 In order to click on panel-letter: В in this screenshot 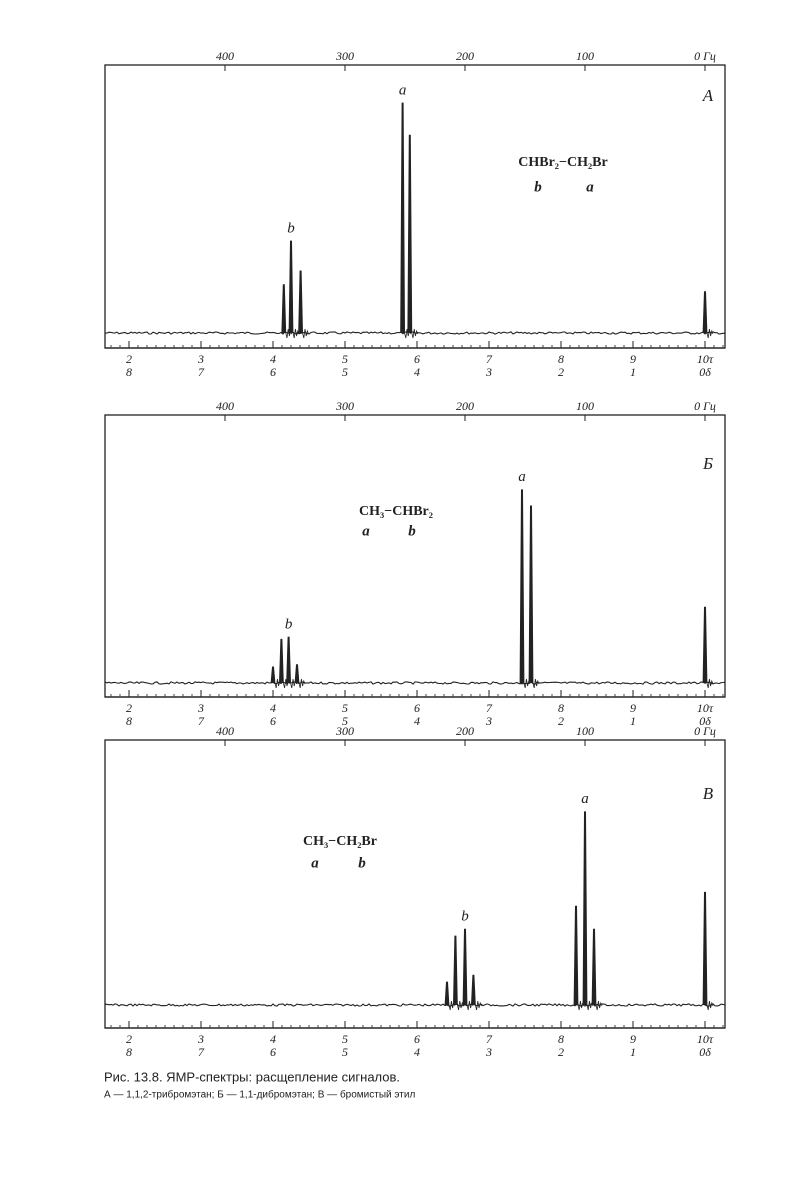, I will do `click(708, 793)`.